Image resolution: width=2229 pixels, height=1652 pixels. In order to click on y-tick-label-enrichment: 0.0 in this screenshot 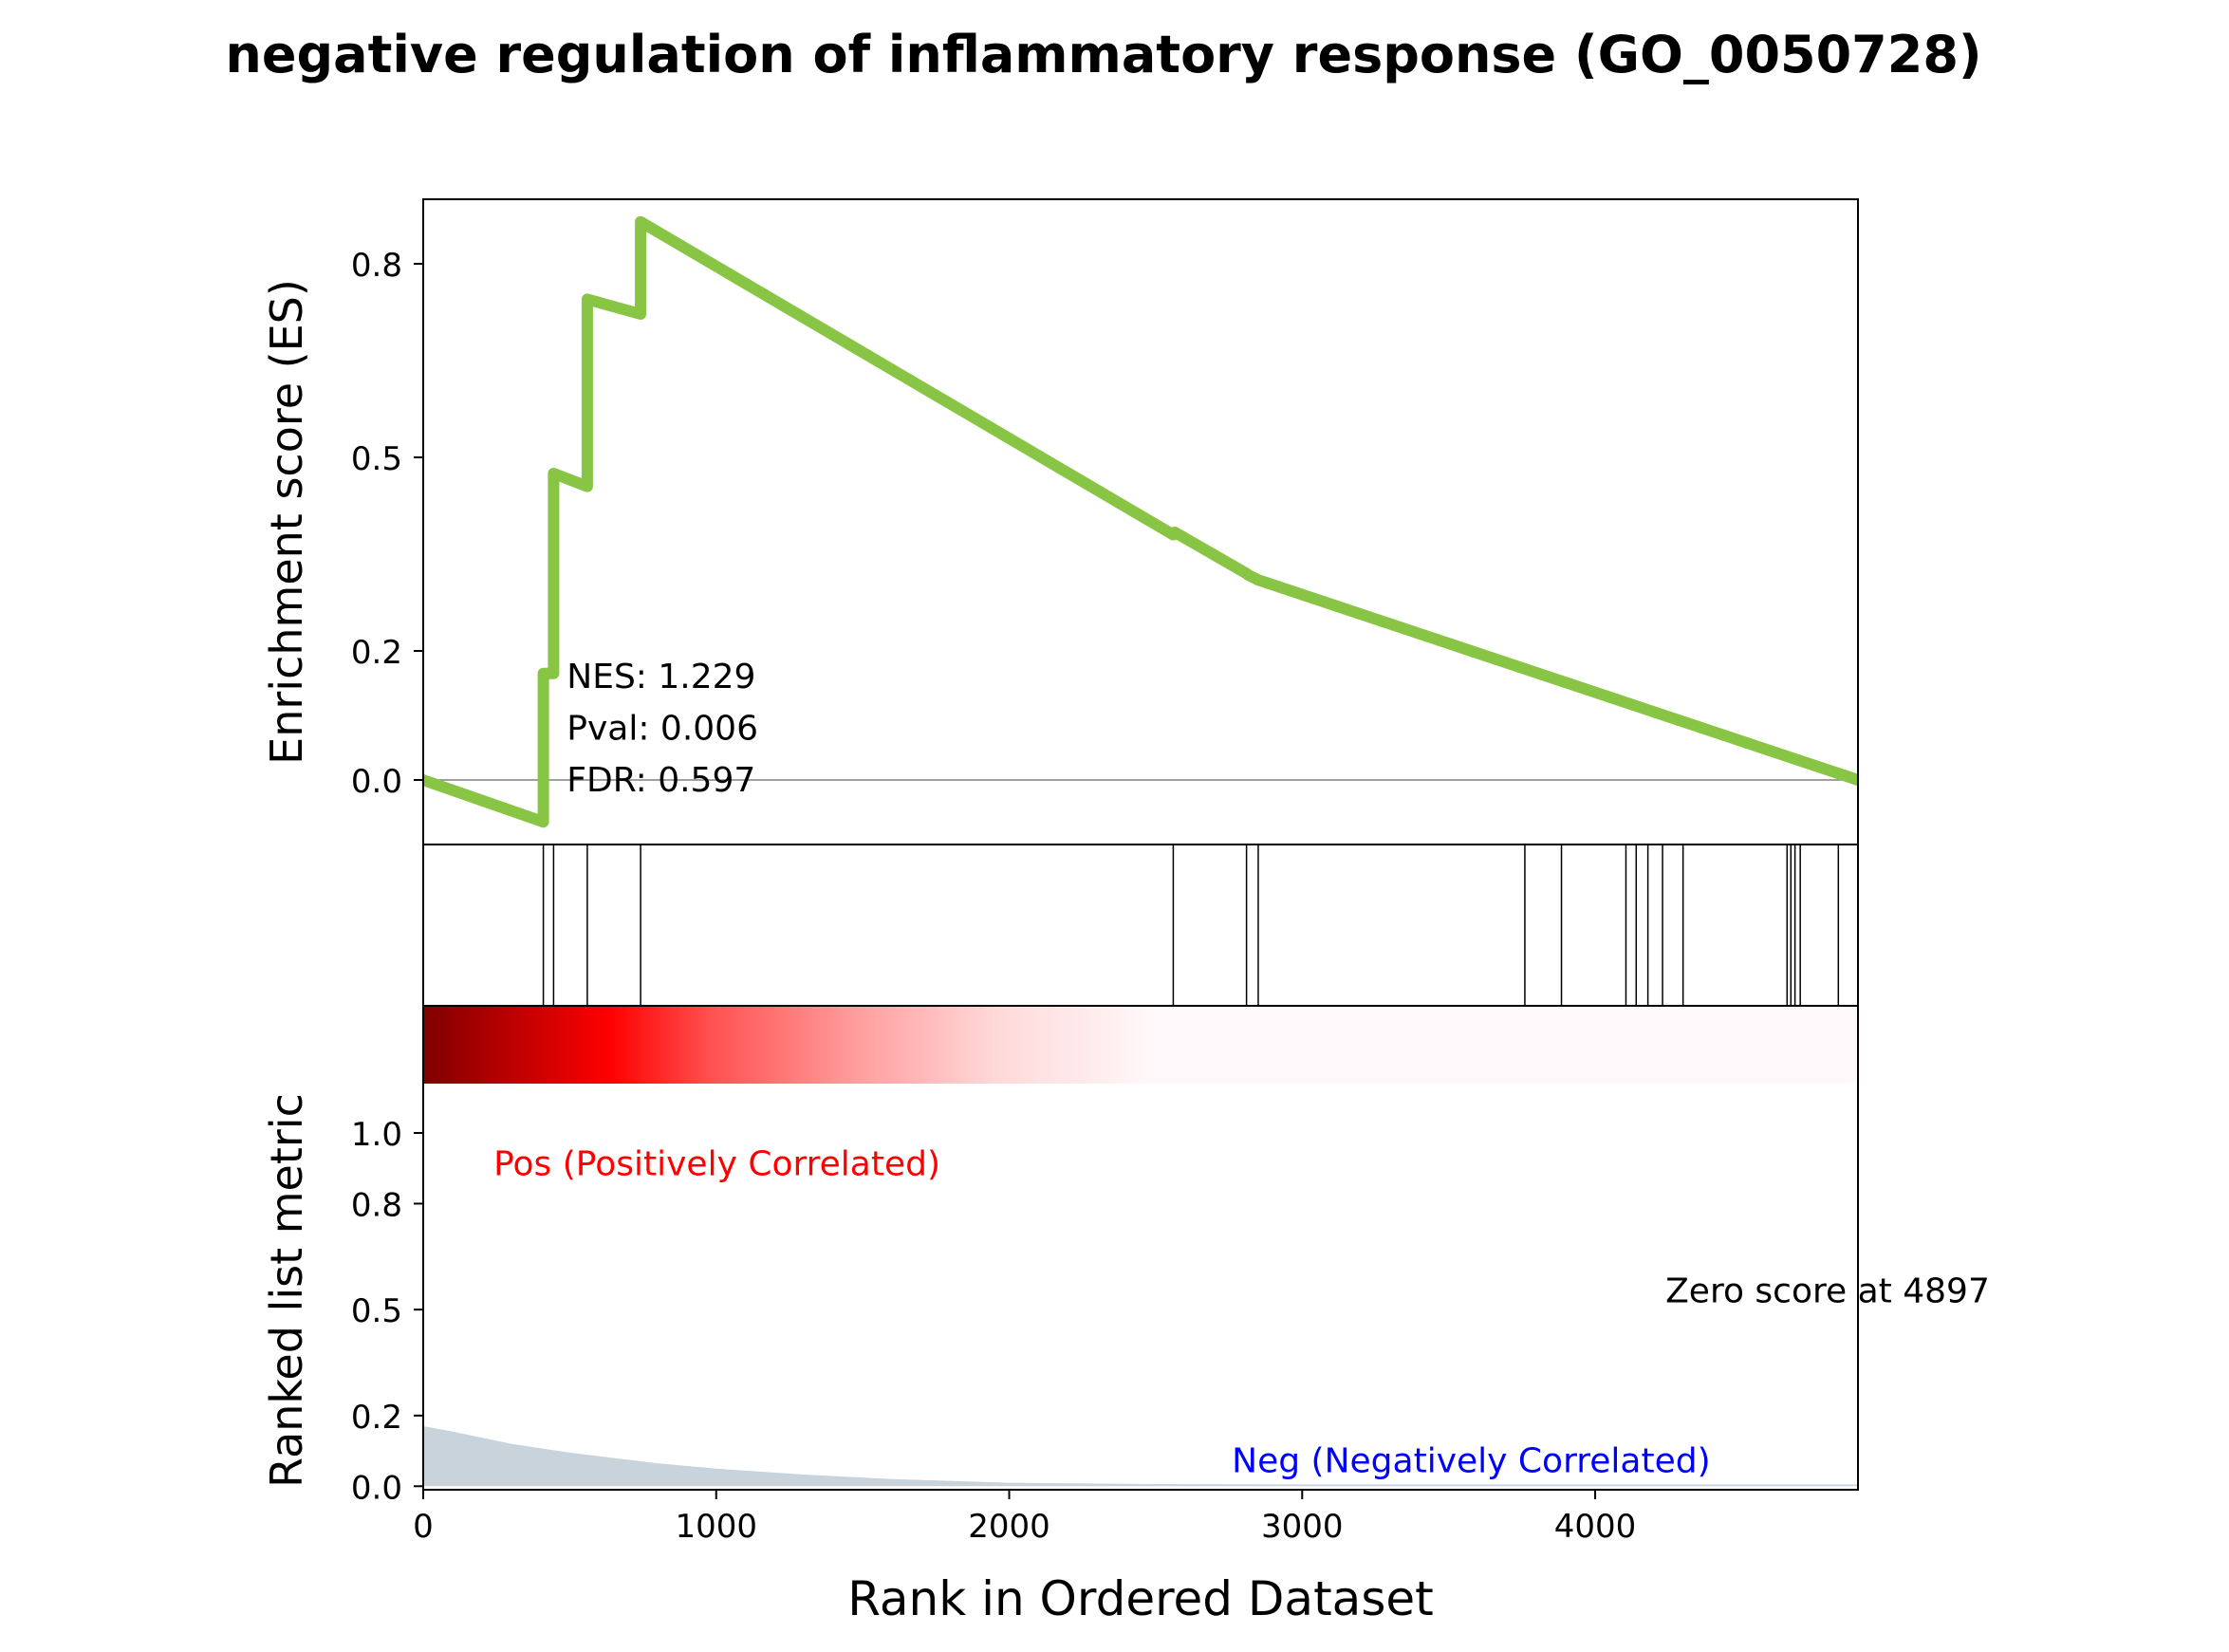, I will do `click(376, 782)`.